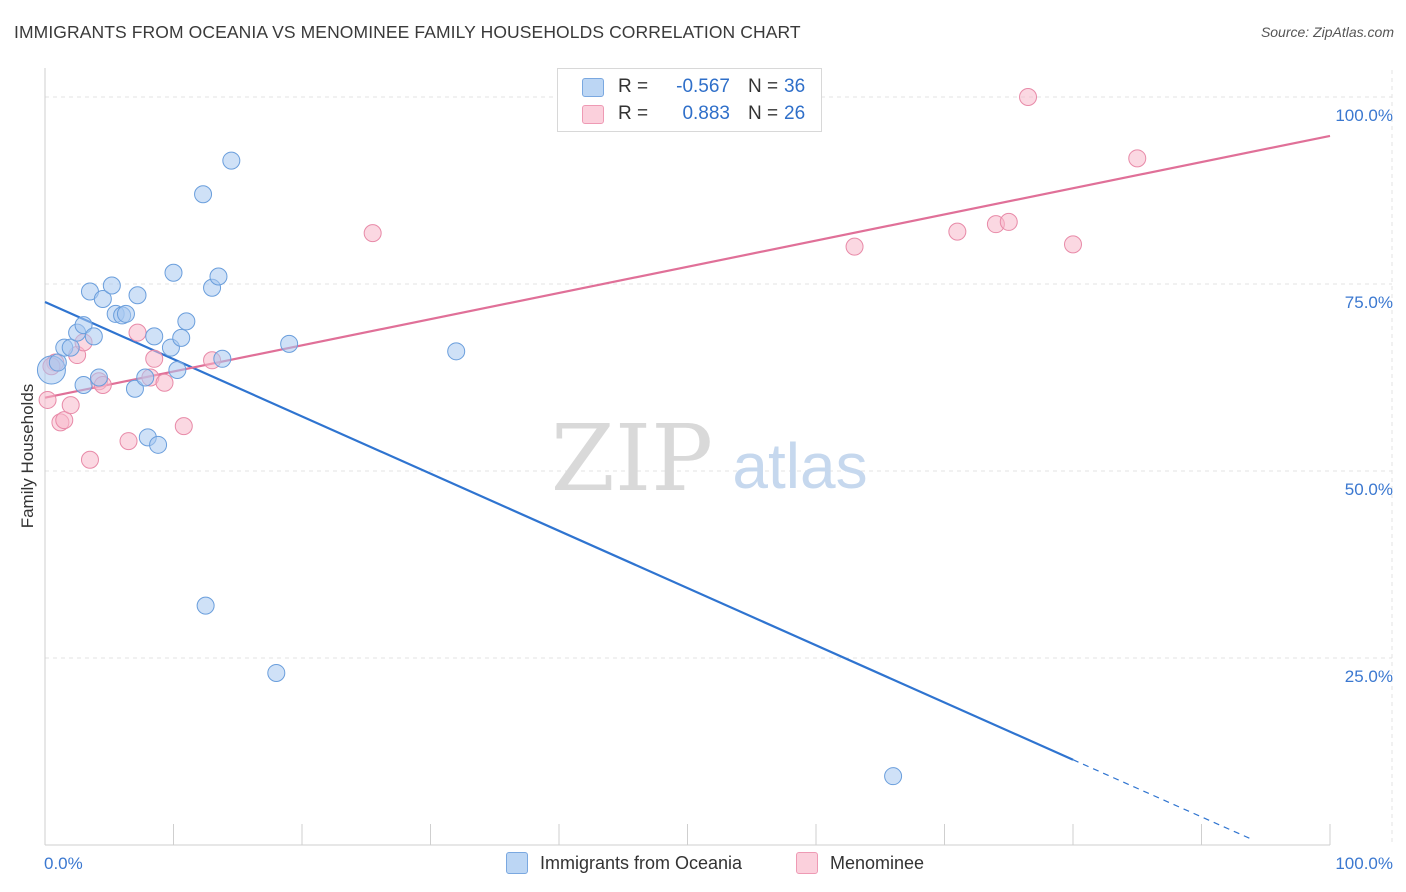 The image size is (1406, 892). I want to click on y-tick-label: 50.0%, so click(1369, 489).